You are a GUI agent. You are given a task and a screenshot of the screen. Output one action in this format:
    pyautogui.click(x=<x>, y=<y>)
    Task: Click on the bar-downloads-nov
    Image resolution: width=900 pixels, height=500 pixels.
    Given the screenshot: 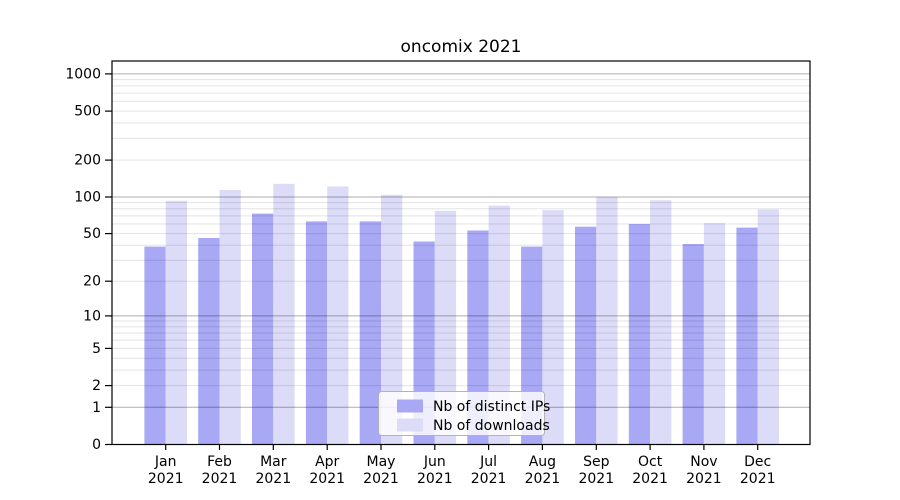 What is the action you would take?
    pyautogui.click(x=714, y=334)
    